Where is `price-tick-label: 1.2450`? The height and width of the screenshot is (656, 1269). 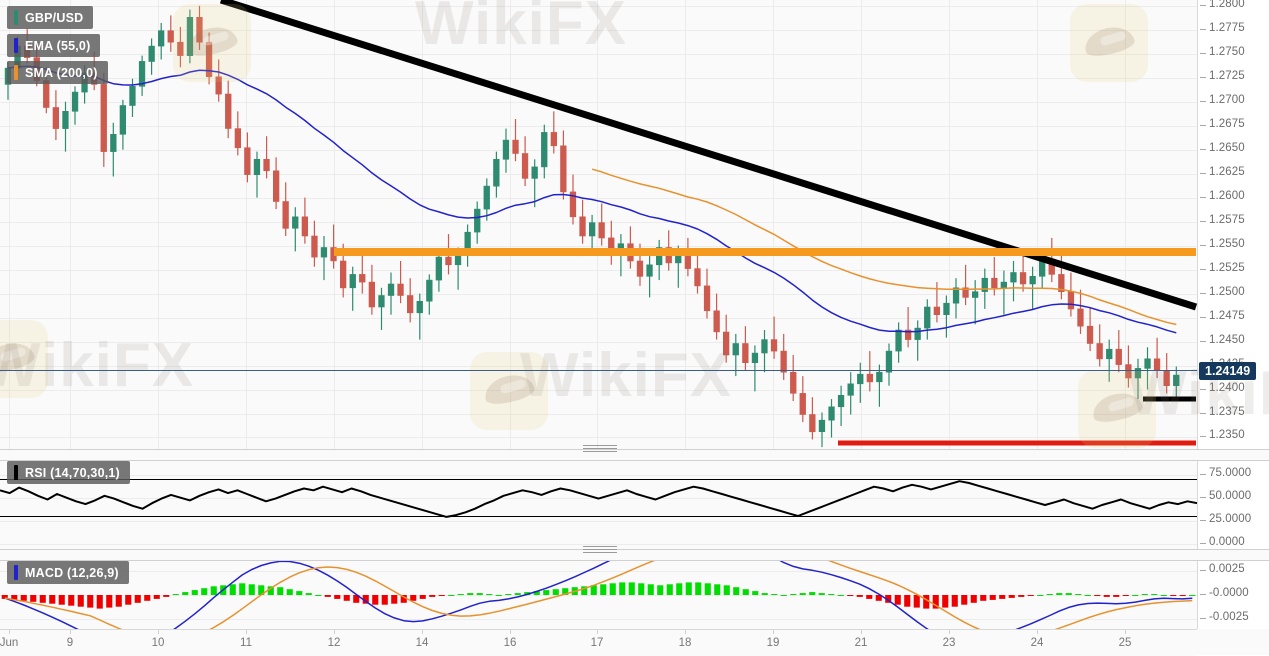
price-tick-label: 1.2450 is located at coordinates (1227, 339).